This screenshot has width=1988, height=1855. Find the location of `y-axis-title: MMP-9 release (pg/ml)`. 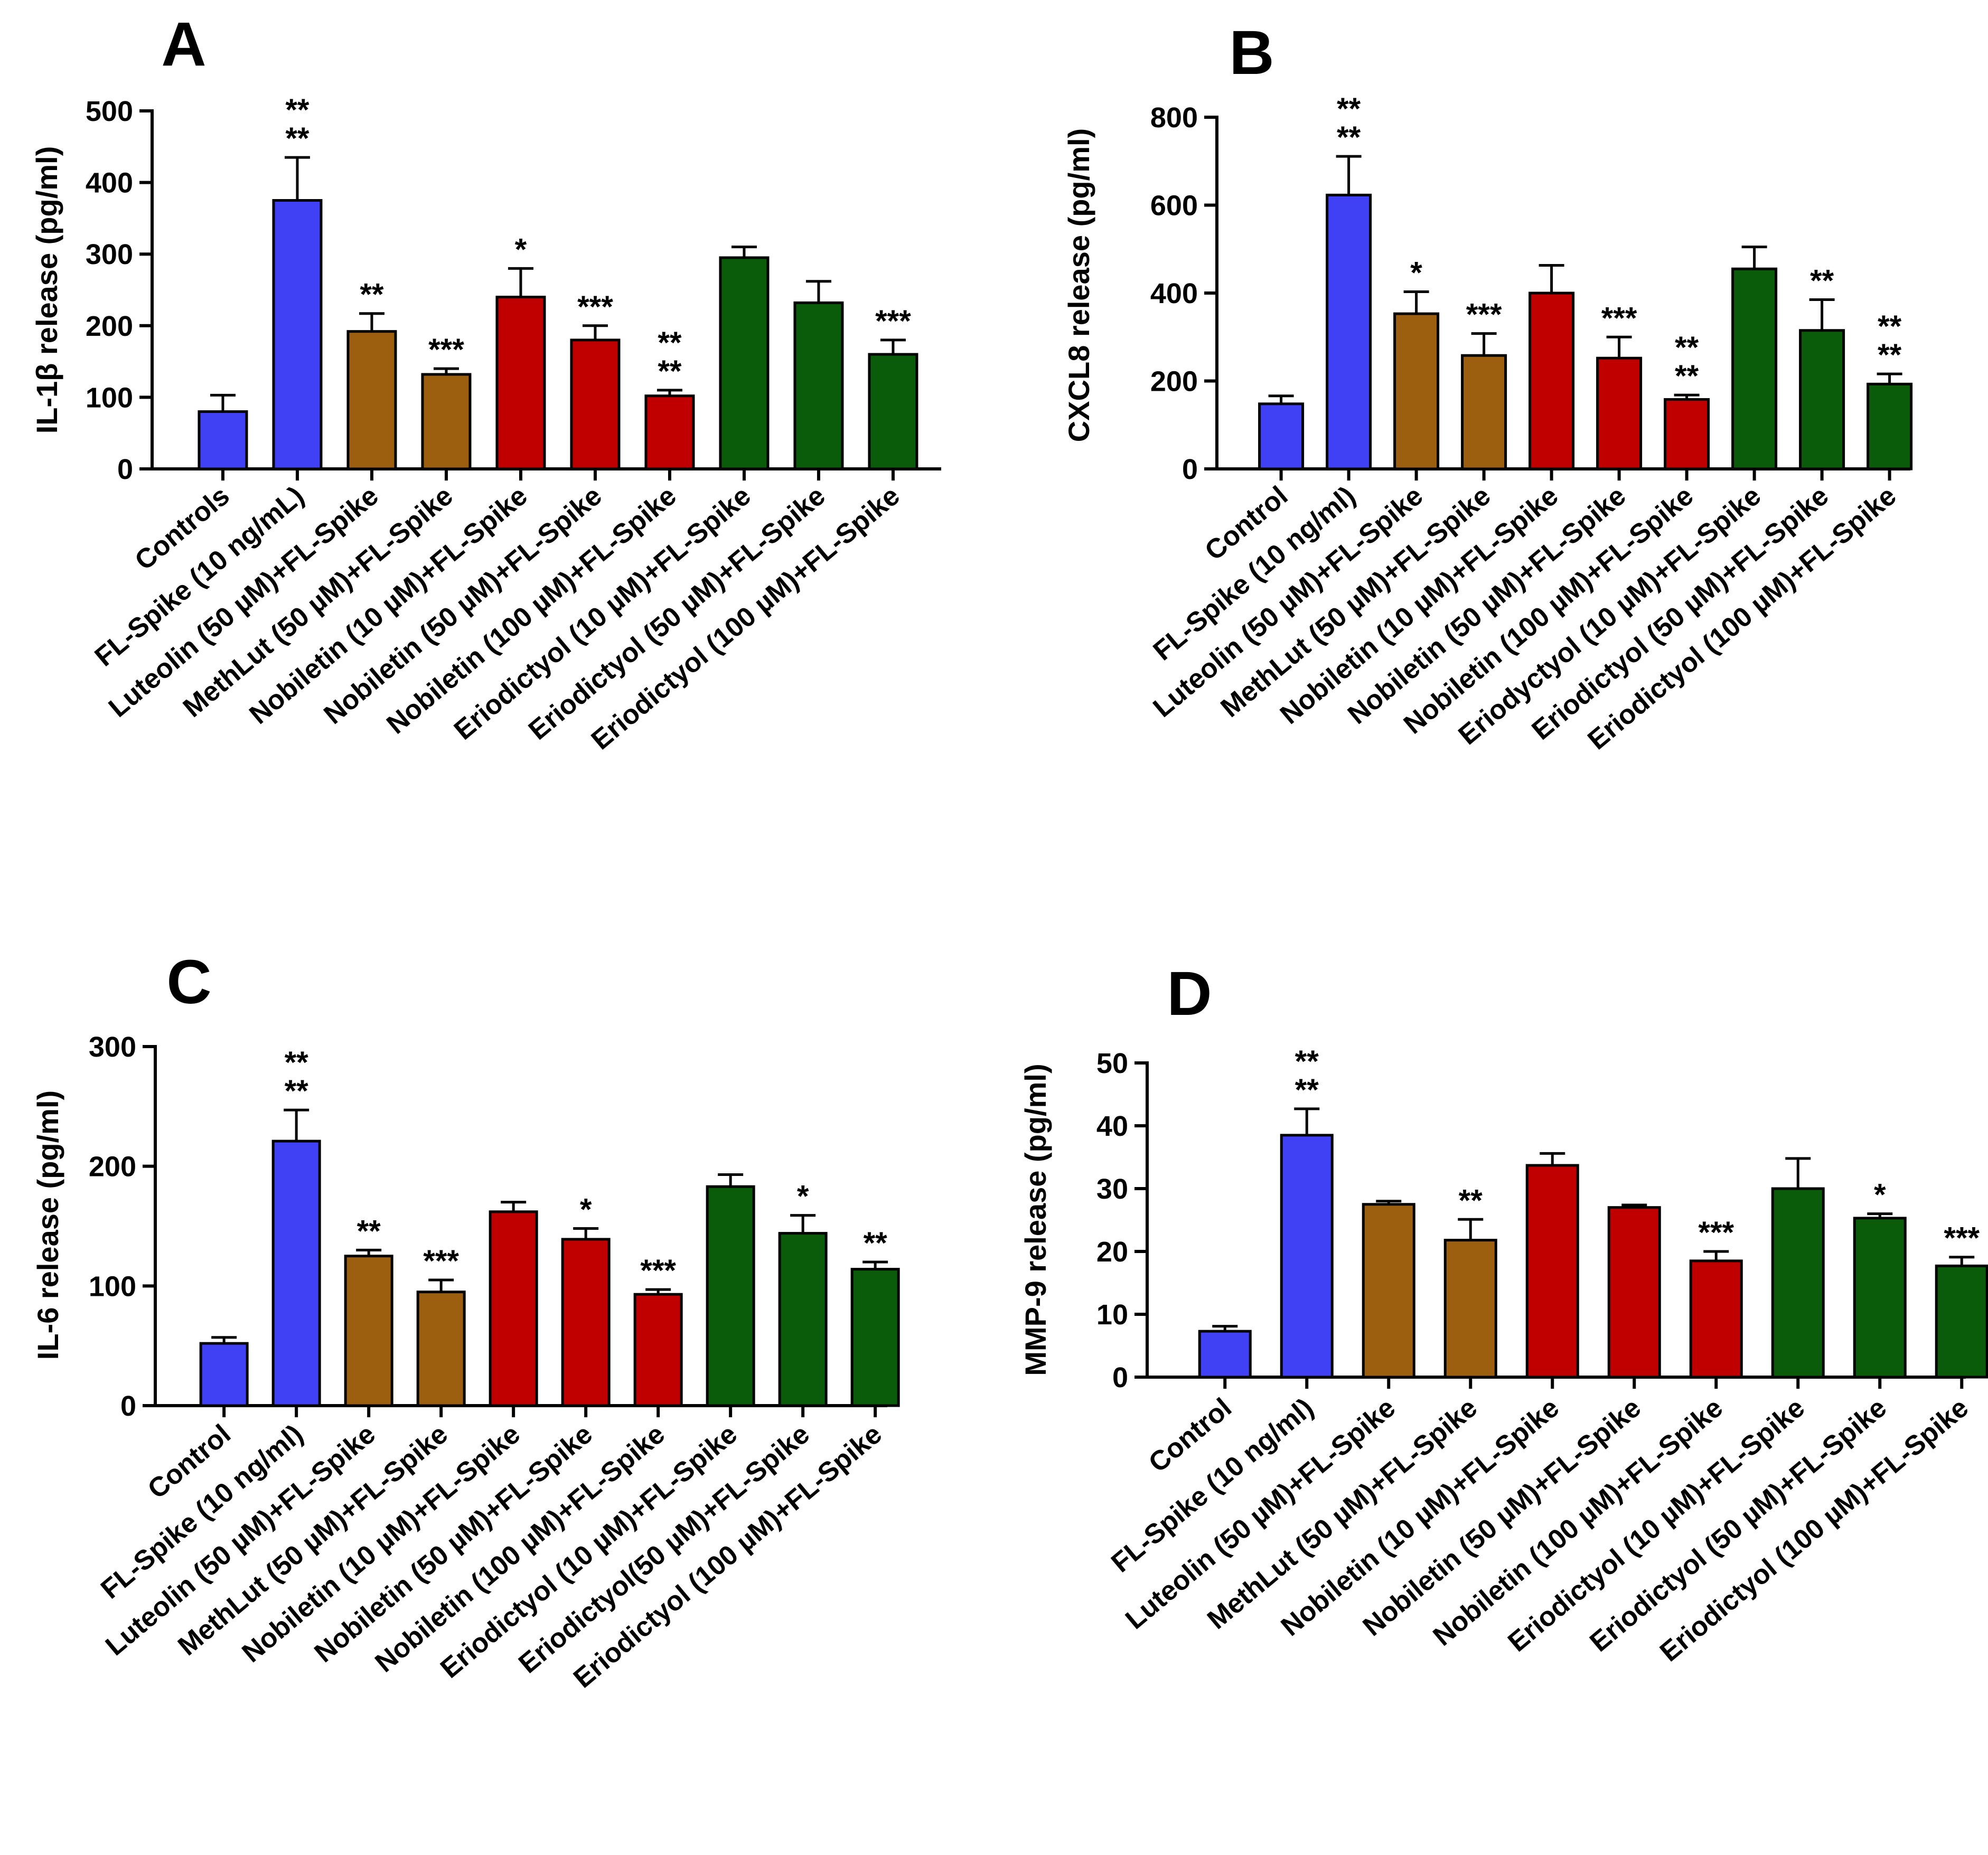

y-axis-title: MMP-9 release (pg/ml) is located at coordinates (1035, 1219).